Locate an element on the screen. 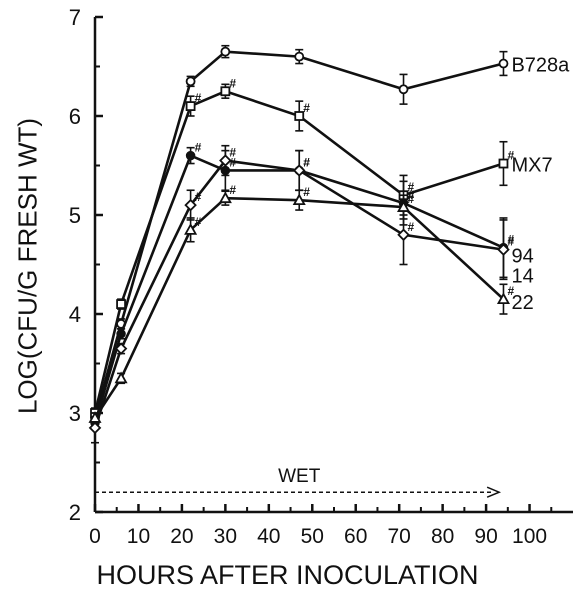 Image resolution: width=575 pixels, height=599 pixels. x-tick-label: 80 is located at coordinates (442, 536).